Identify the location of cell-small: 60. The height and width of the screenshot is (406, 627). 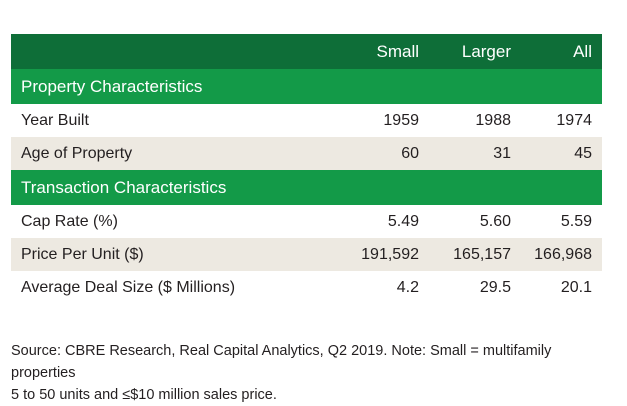
(410, 153).